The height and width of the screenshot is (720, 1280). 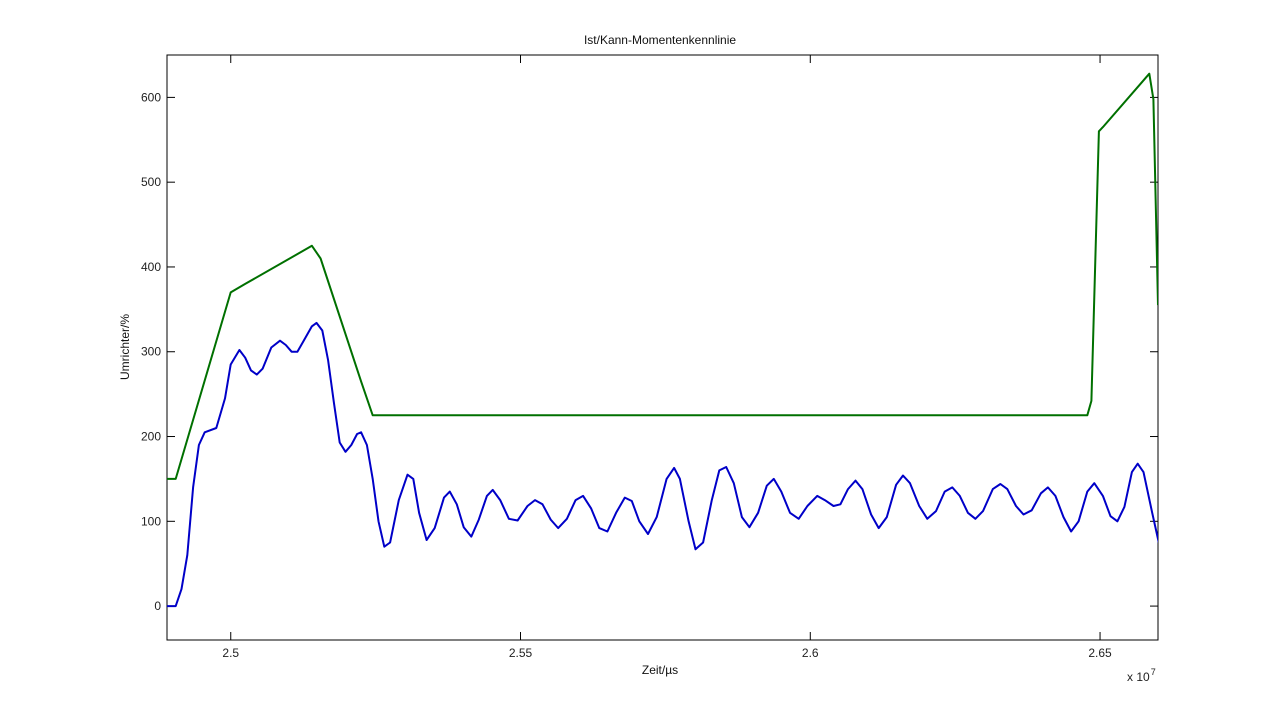 I want to click on x-axis-multiplier: x 107, so click(x=1141, y=675).